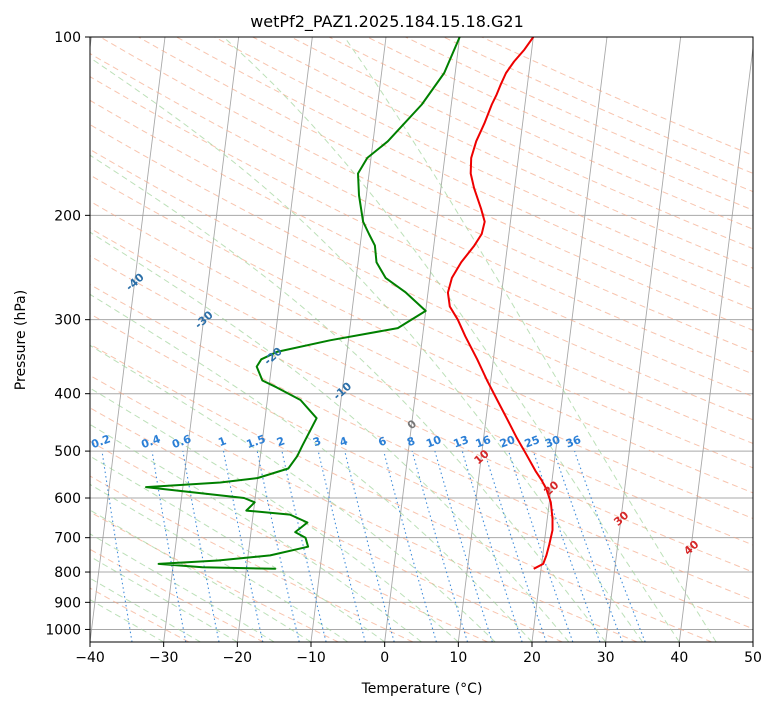 The width and height of the screenshot is (775, 708). I want to click on mixing-ratio-label: 6, so click(383, 441).